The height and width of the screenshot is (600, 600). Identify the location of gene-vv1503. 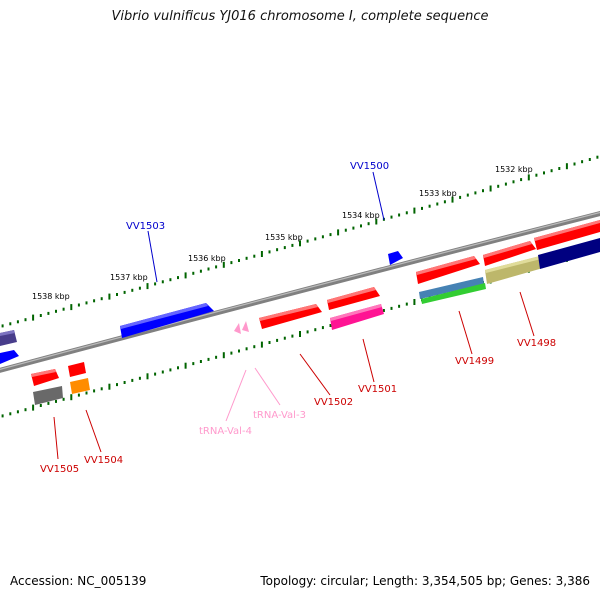
(167, 320).